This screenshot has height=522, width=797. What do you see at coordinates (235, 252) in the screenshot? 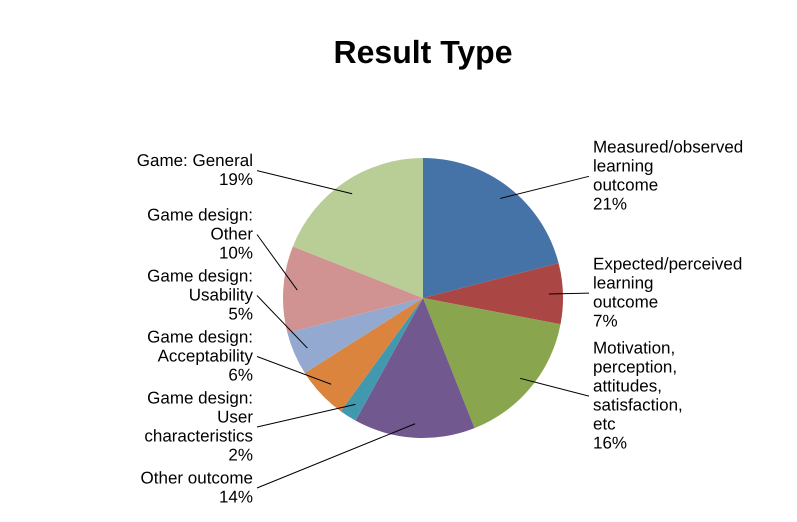
I see `data-label: 10%` at bounding box center [235, 252].